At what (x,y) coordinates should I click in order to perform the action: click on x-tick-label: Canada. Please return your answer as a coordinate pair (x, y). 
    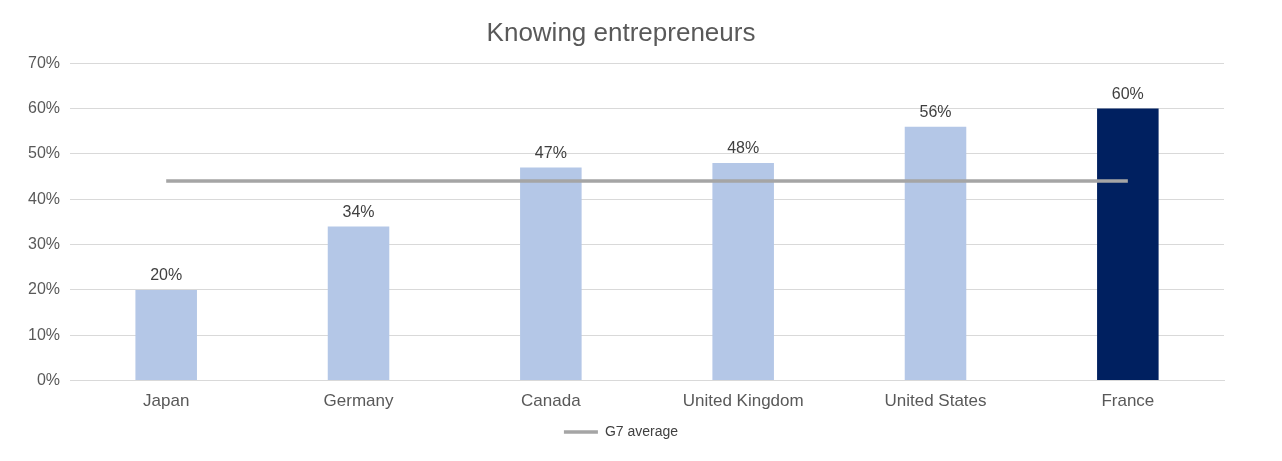
    Looking at the image, I should click on (551, 401).